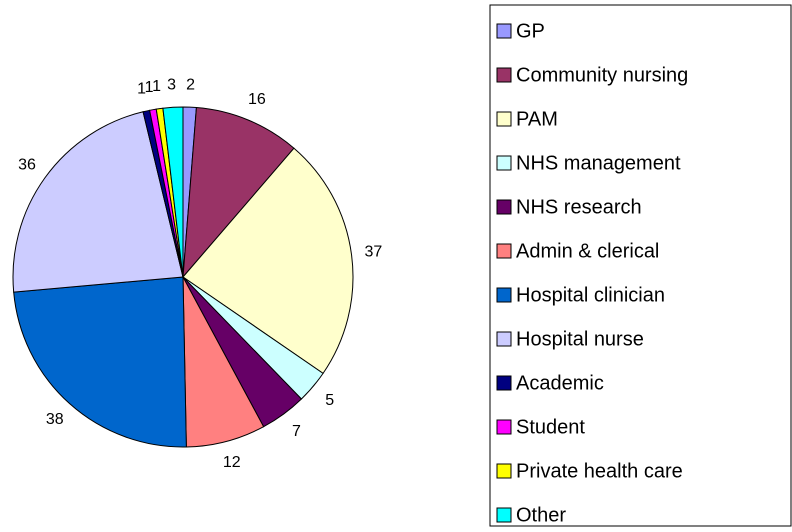 The width and height of the screenshot is (792, 532). What do you see at coordinates (579, 207) in the screenshot?
I see `legend-label: NHS research` at bounding box center [579, 207].